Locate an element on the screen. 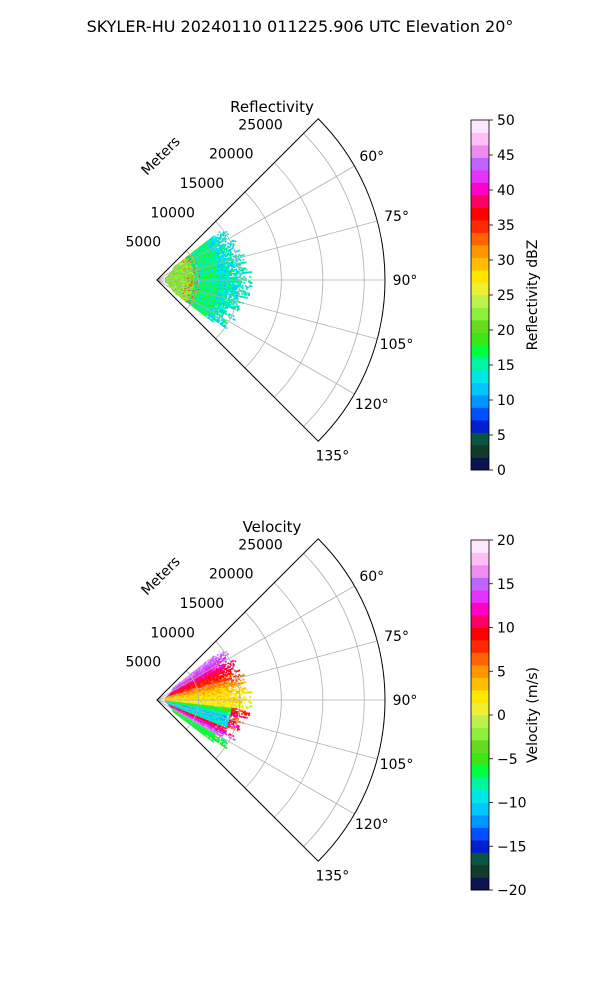 The width and height of the screenshot is (600, 1000). colorbar-tick-label: 50 is located at coordinates (506, 121).